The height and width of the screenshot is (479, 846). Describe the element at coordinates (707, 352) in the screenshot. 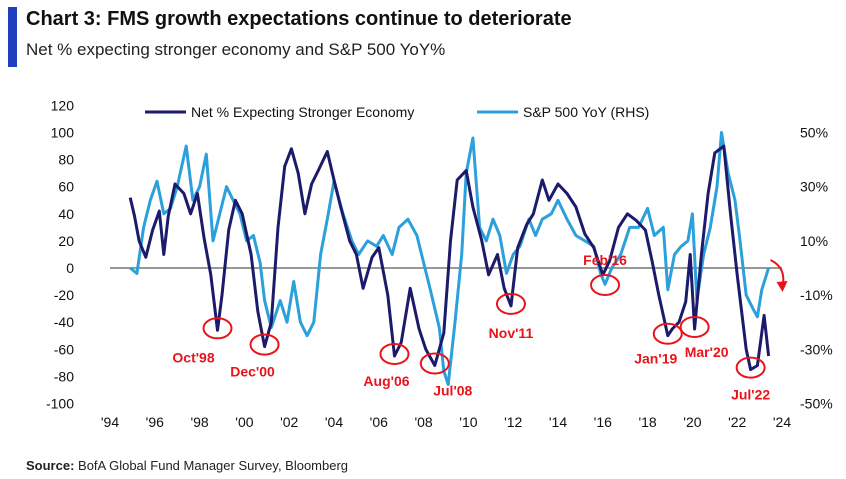

I see `annotation-label: Mar'20` at that location.